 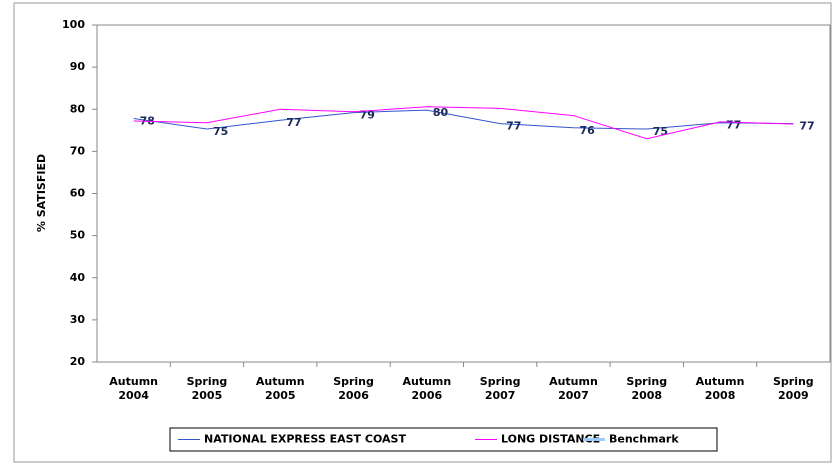 What do you see at coordinates (78, 108) in the screenshot?
I see `y-tick-label: 80` at bounding box center [78, 108].